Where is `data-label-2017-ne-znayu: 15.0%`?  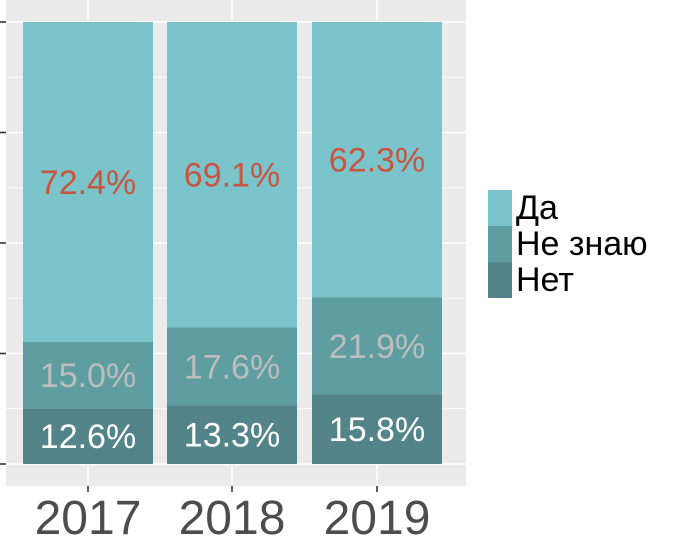
data-label-2017-ne-znayu: 15.0% is located at coordinates (88, 376).